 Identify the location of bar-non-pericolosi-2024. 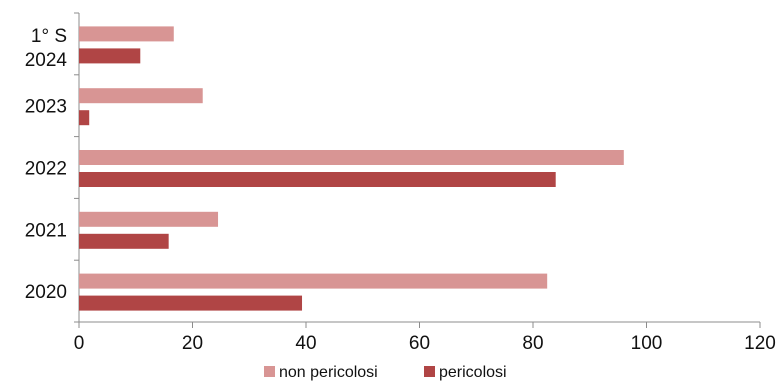
(126, 34).